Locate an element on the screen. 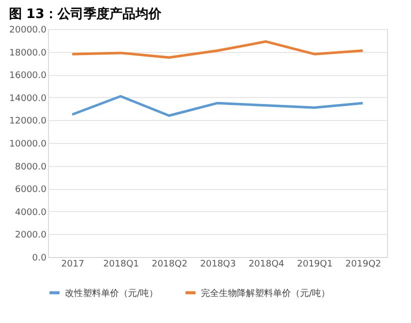 Image resolution: width=411 pixels, height=323 pixels. y-tick-label: 0.0 is located at coordinates (39, 259).